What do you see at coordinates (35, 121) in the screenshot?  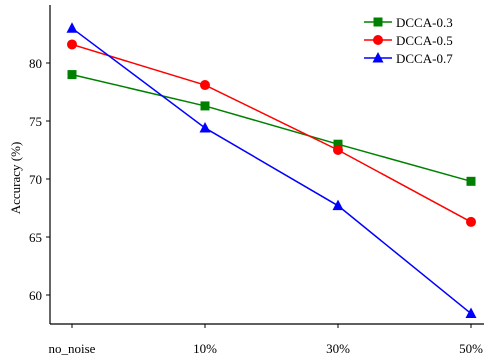 I see `y-tick-label: 75` at bounding box center [35, 121].